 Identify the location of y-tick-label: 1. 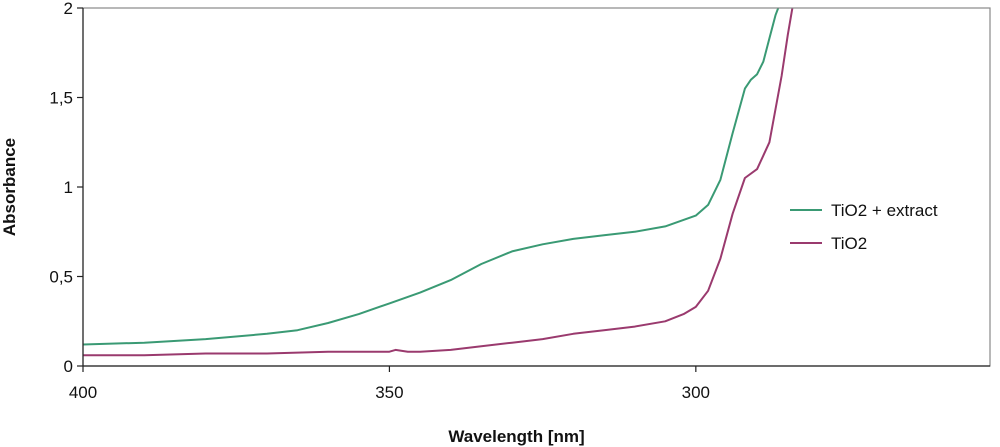
(68, 187).